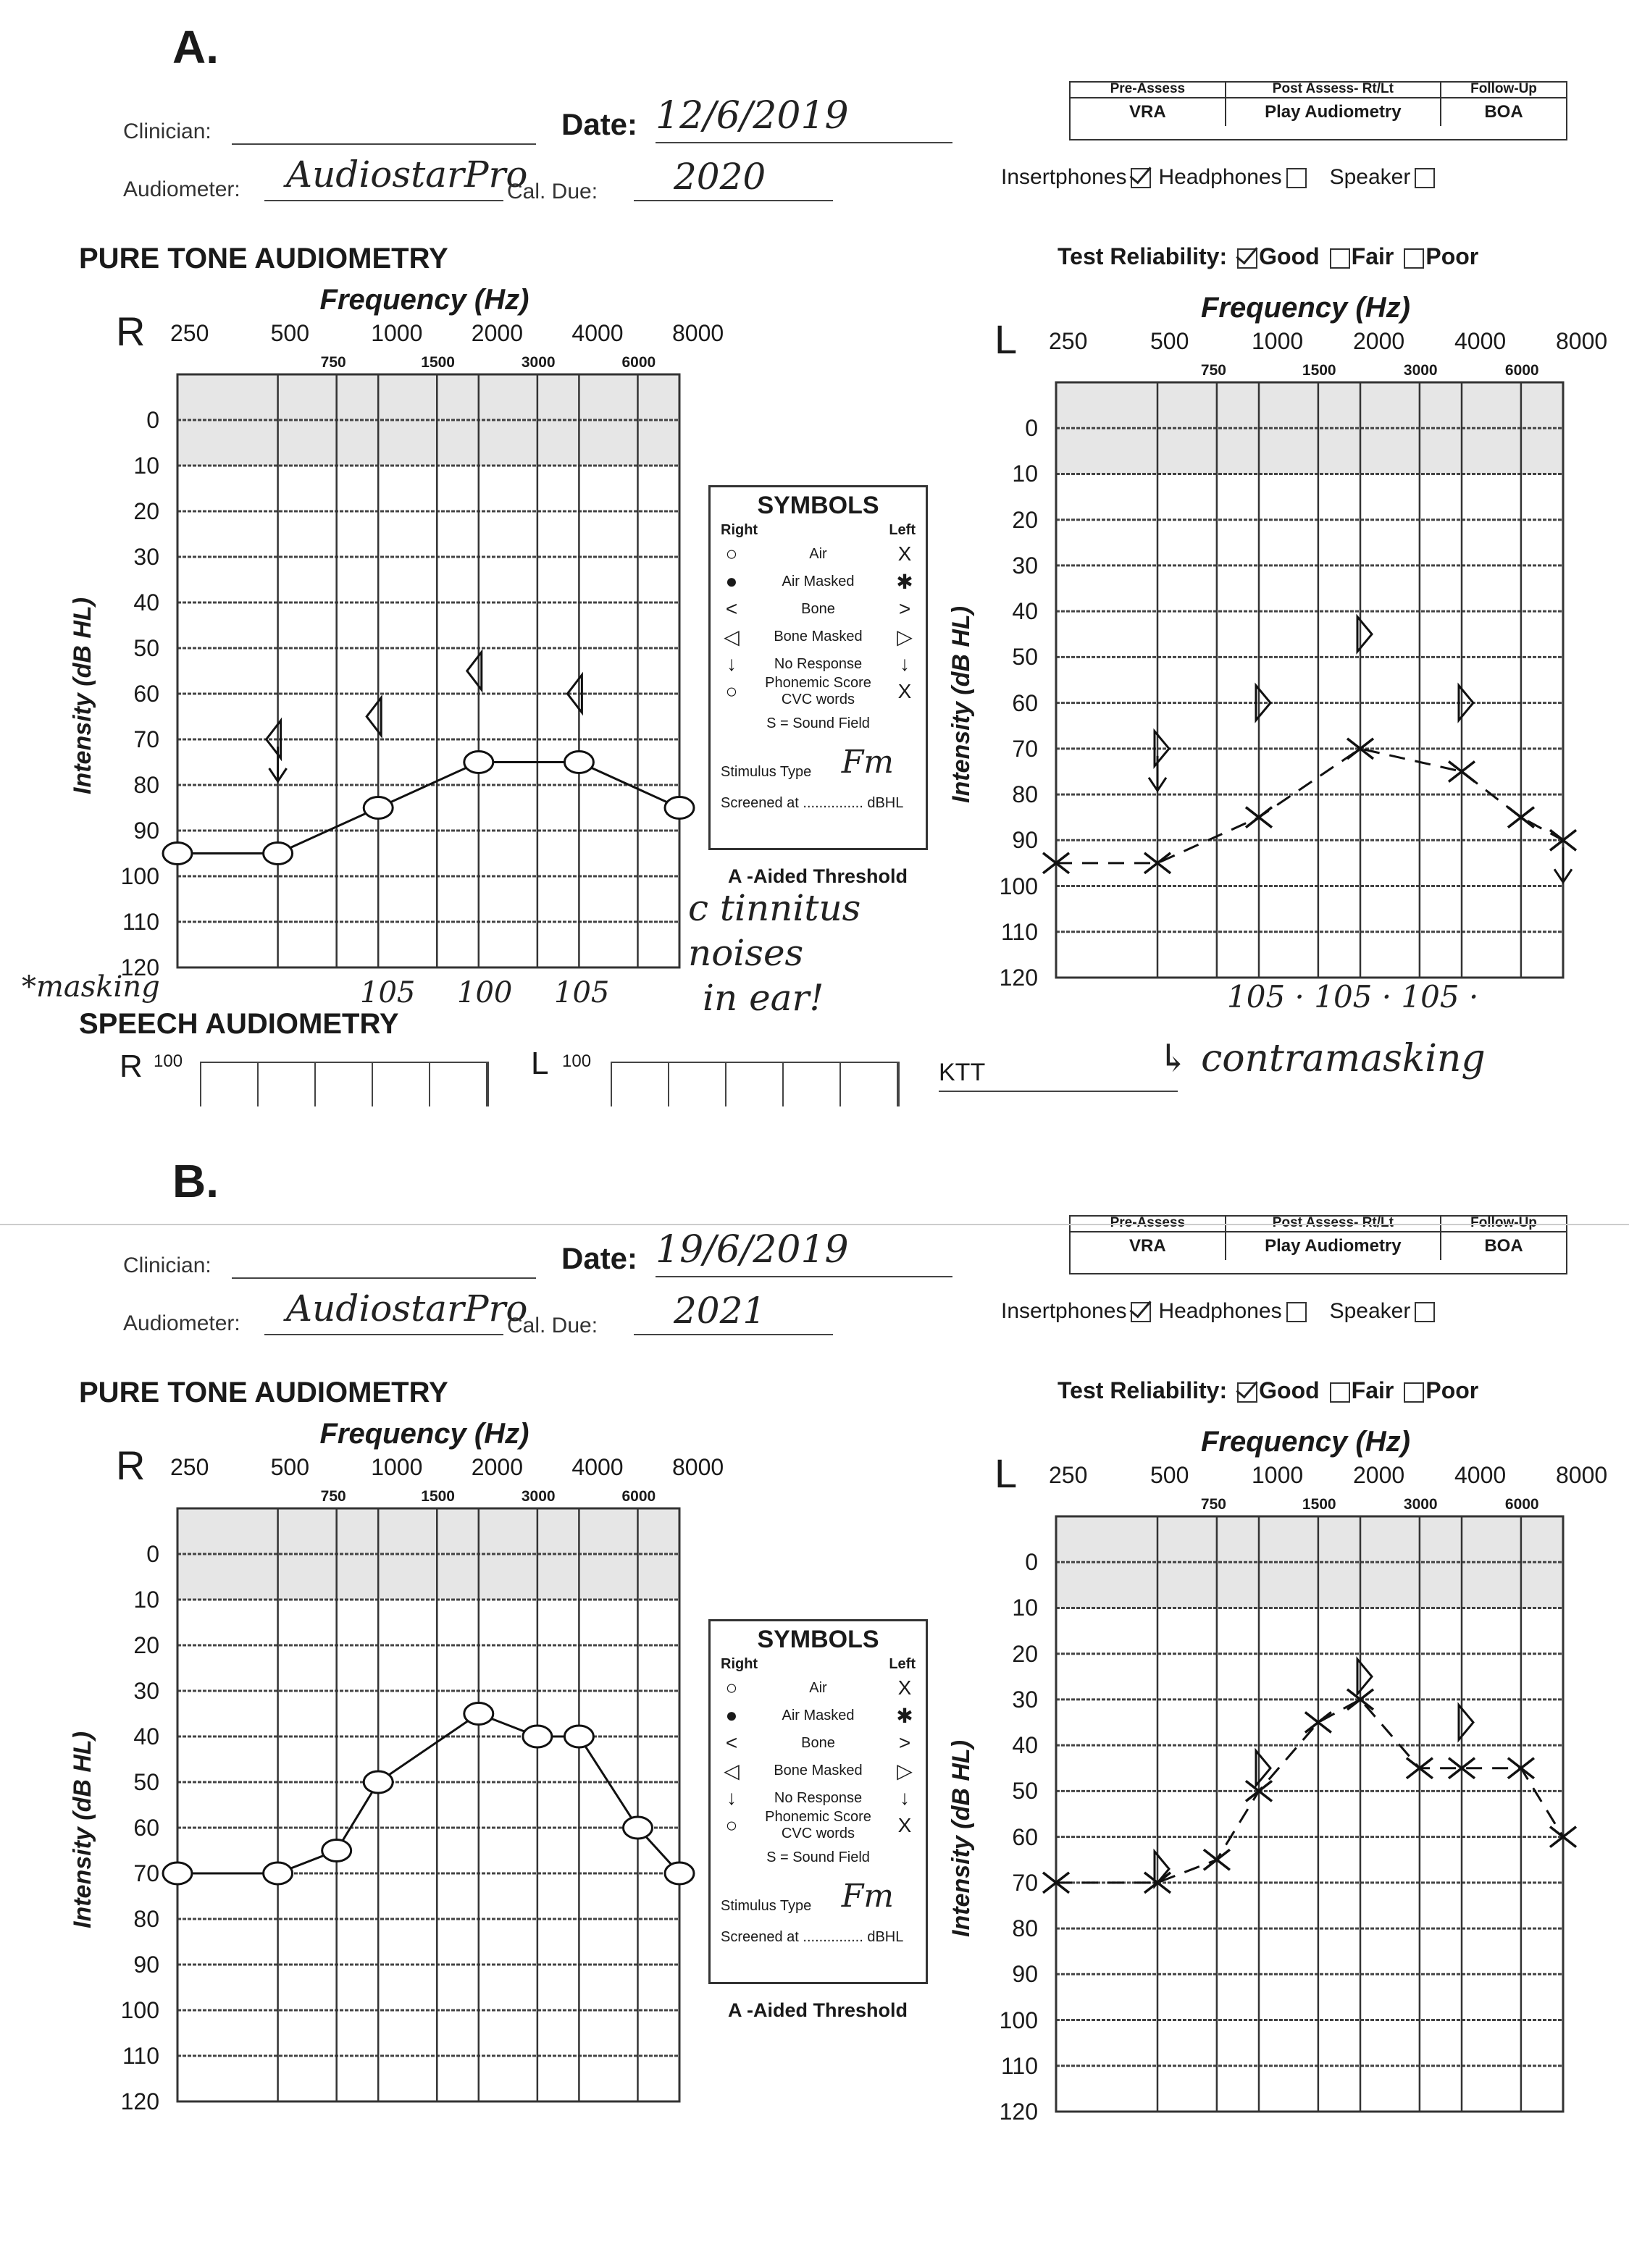 This screenshot has height=2268, width=1629. What do you see at coordinates (373, 716) in the screenshot?
I see `right-bone-masked-point` at bounding box center [373, 716].